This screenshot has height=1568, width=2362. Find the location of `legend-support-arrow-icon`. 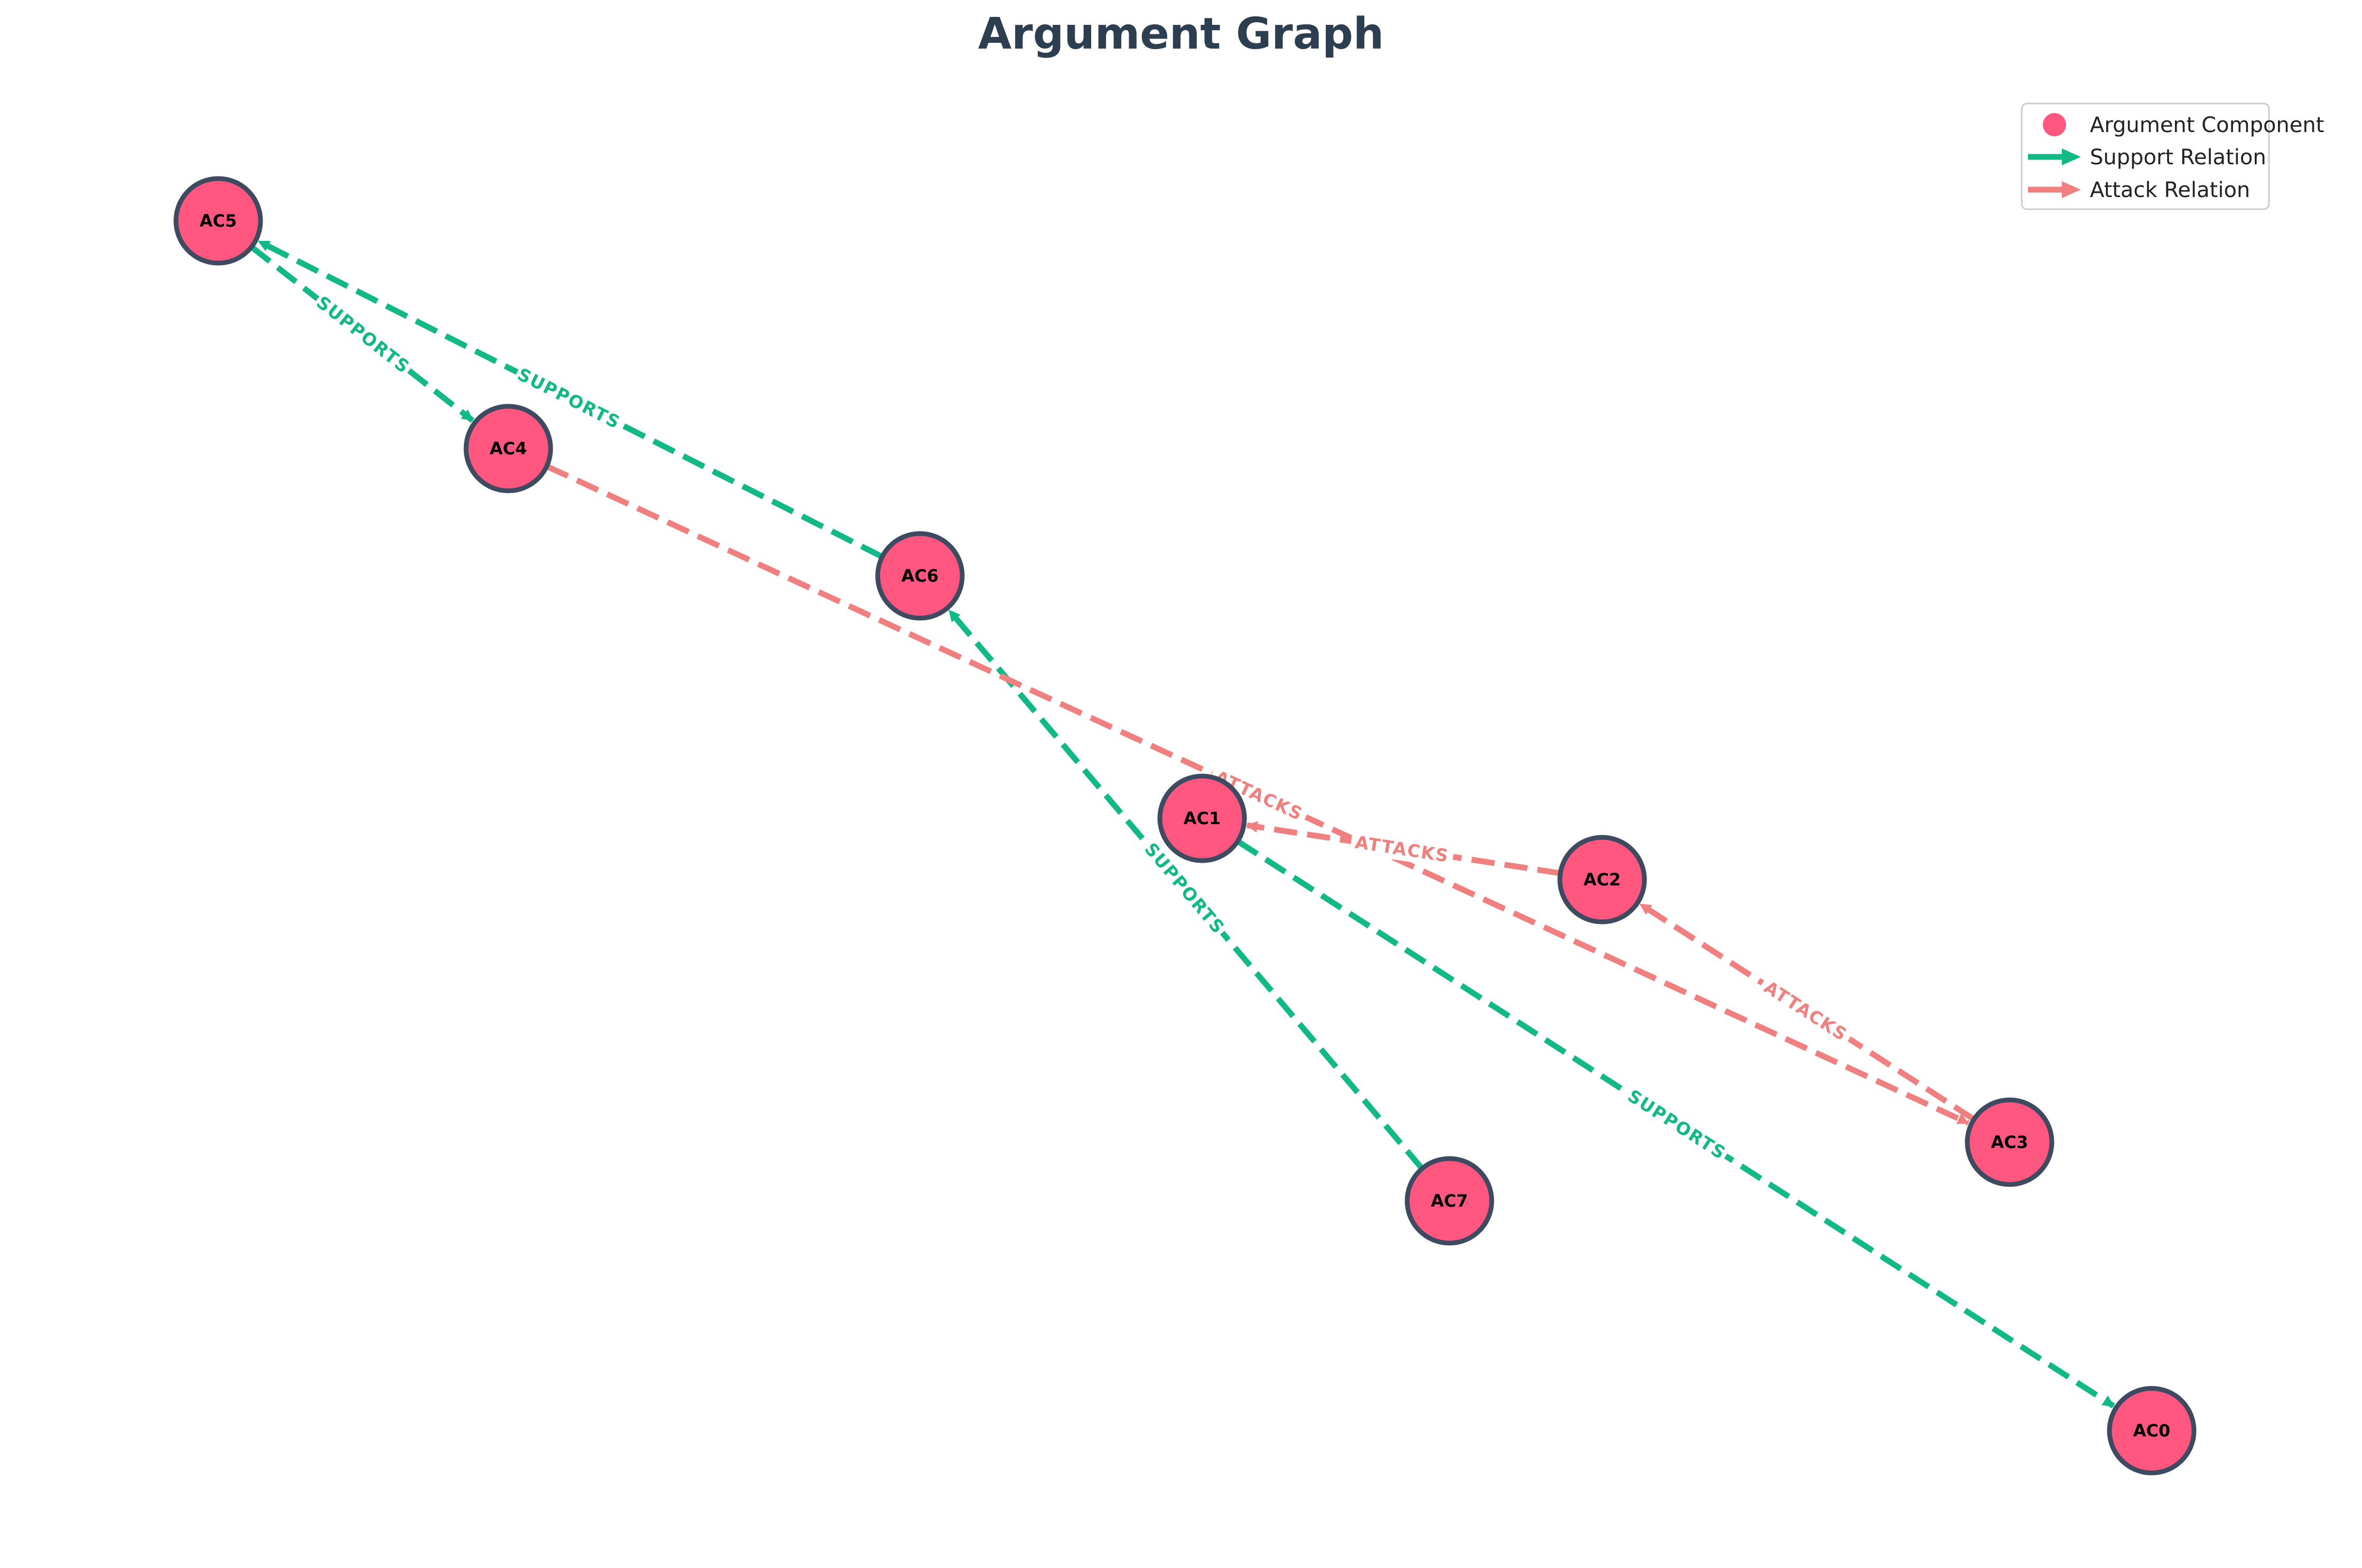

legend-support-arrow-icon is located at coordinates (2071, 156).